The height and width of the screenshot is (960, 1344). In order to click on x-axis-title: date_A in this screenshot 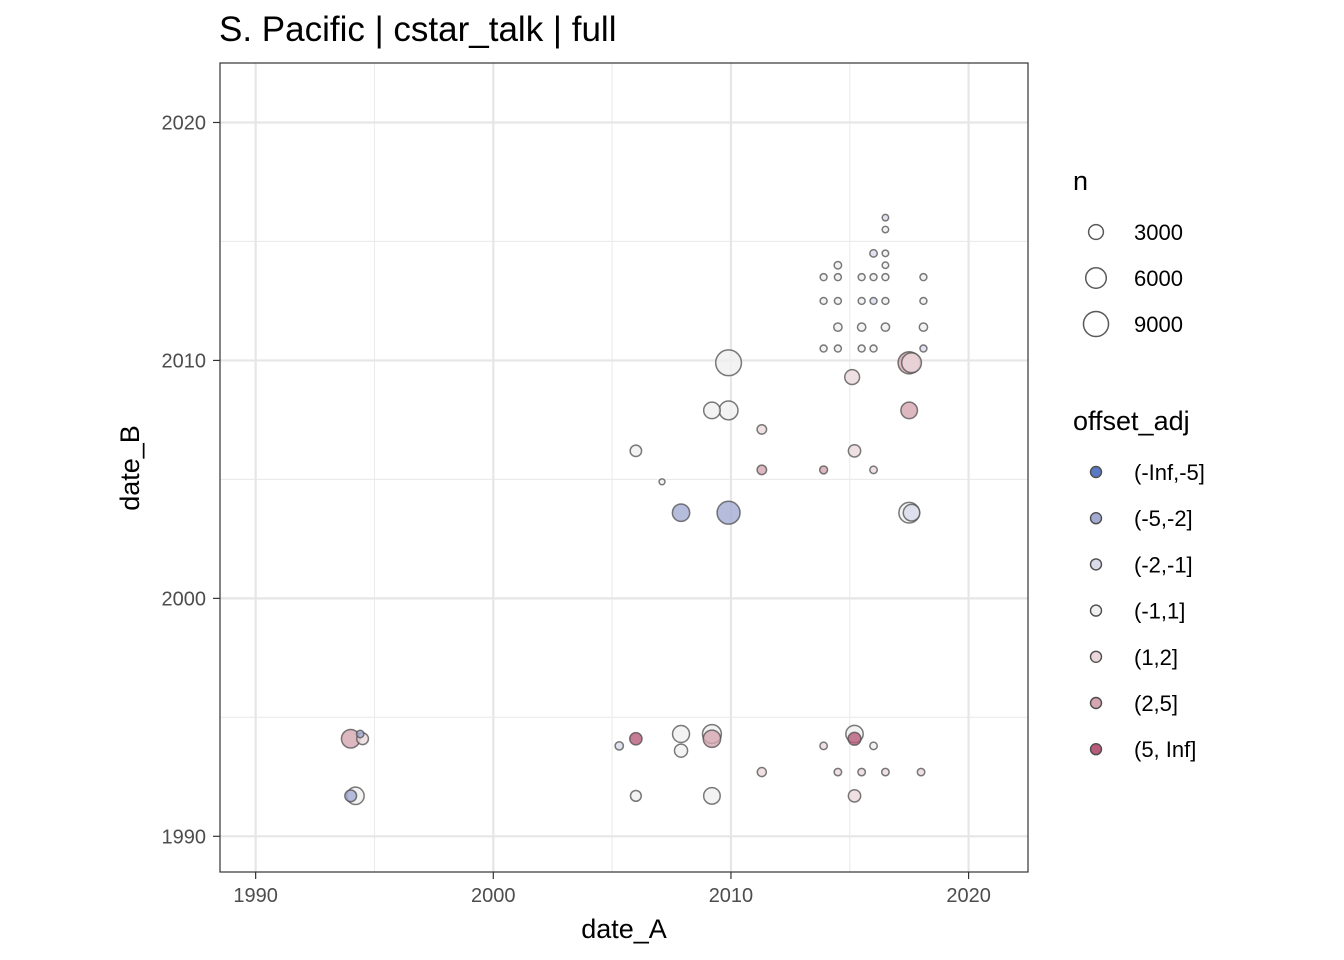, I will do `click(624, 929)`.